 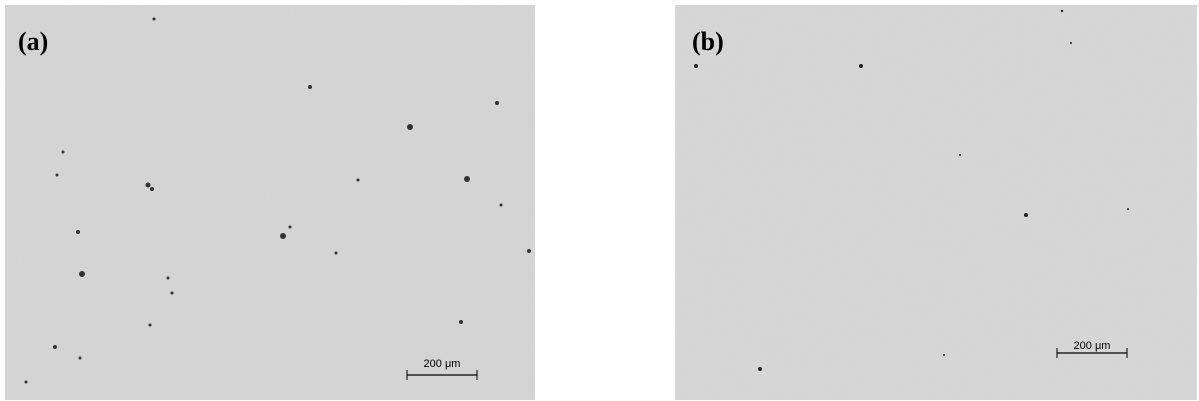 What do you see at coordinates (33, 41) in the screenshot?
I see `panel-label: (a)` at bounding box center [33, 41].